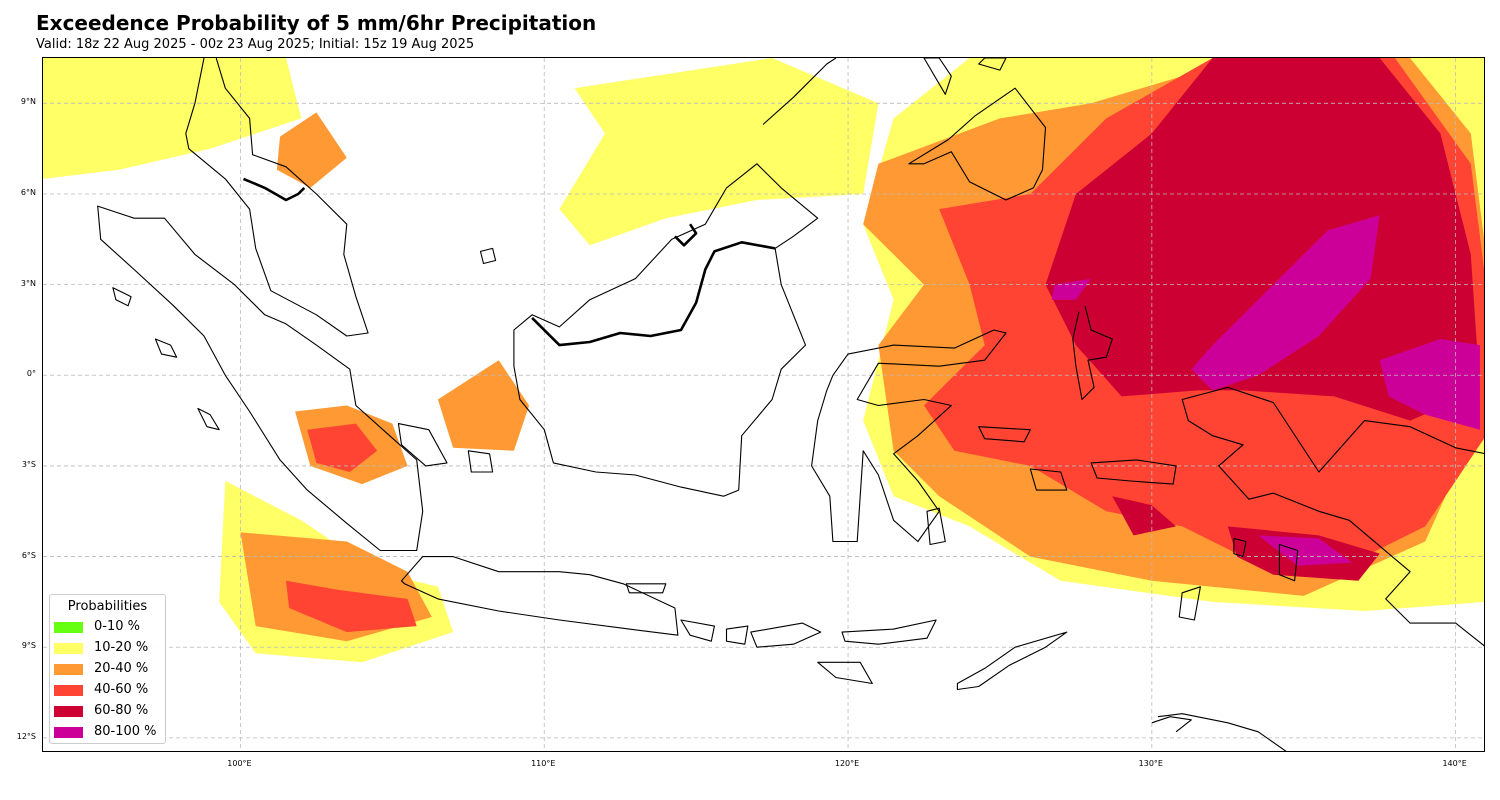  What do you see at coordinates (539, 596) in the screenshot?
I see `coastline-java` at bounding box center [539, 596].